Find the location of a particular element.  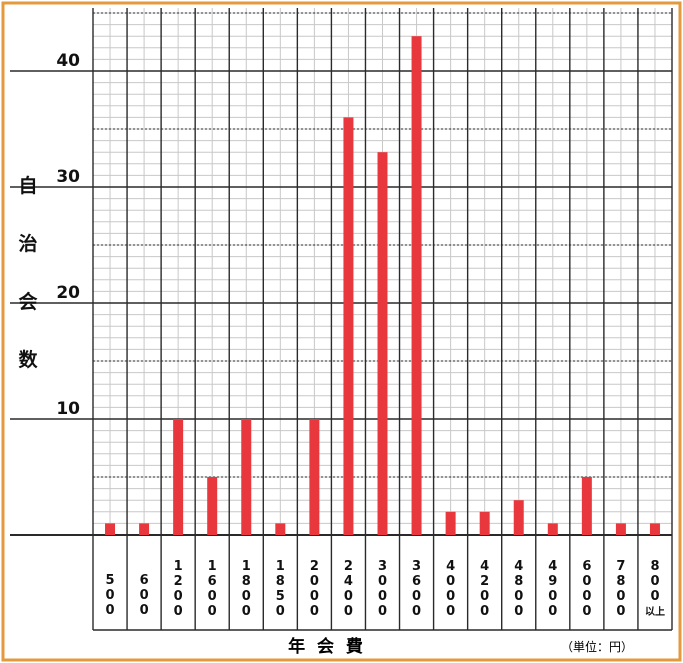

x-tick-label-char: 以上 is located at coordinates (655, 611).